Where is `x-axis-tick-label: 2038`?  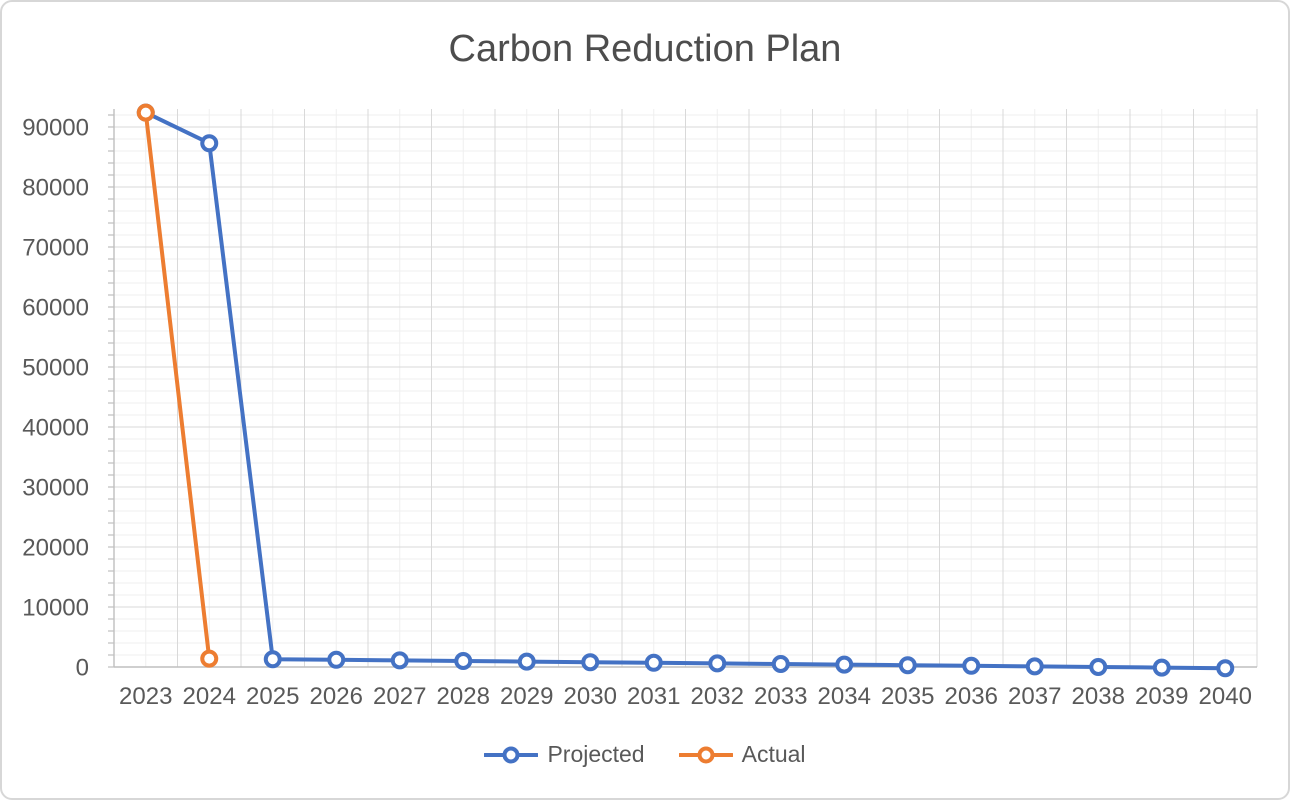
x-axis-tick-label: 2038 is located at coordinates (1098, 696).